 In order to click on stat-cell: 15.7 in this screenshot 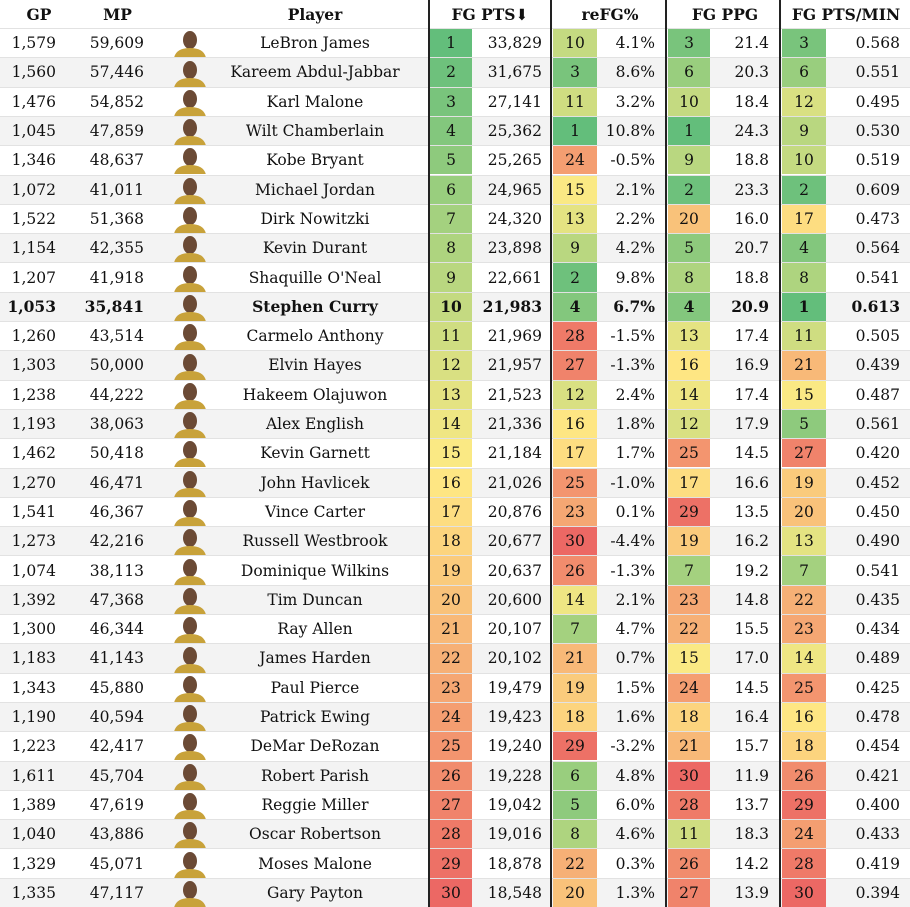, I will do `click(751, 746)`.